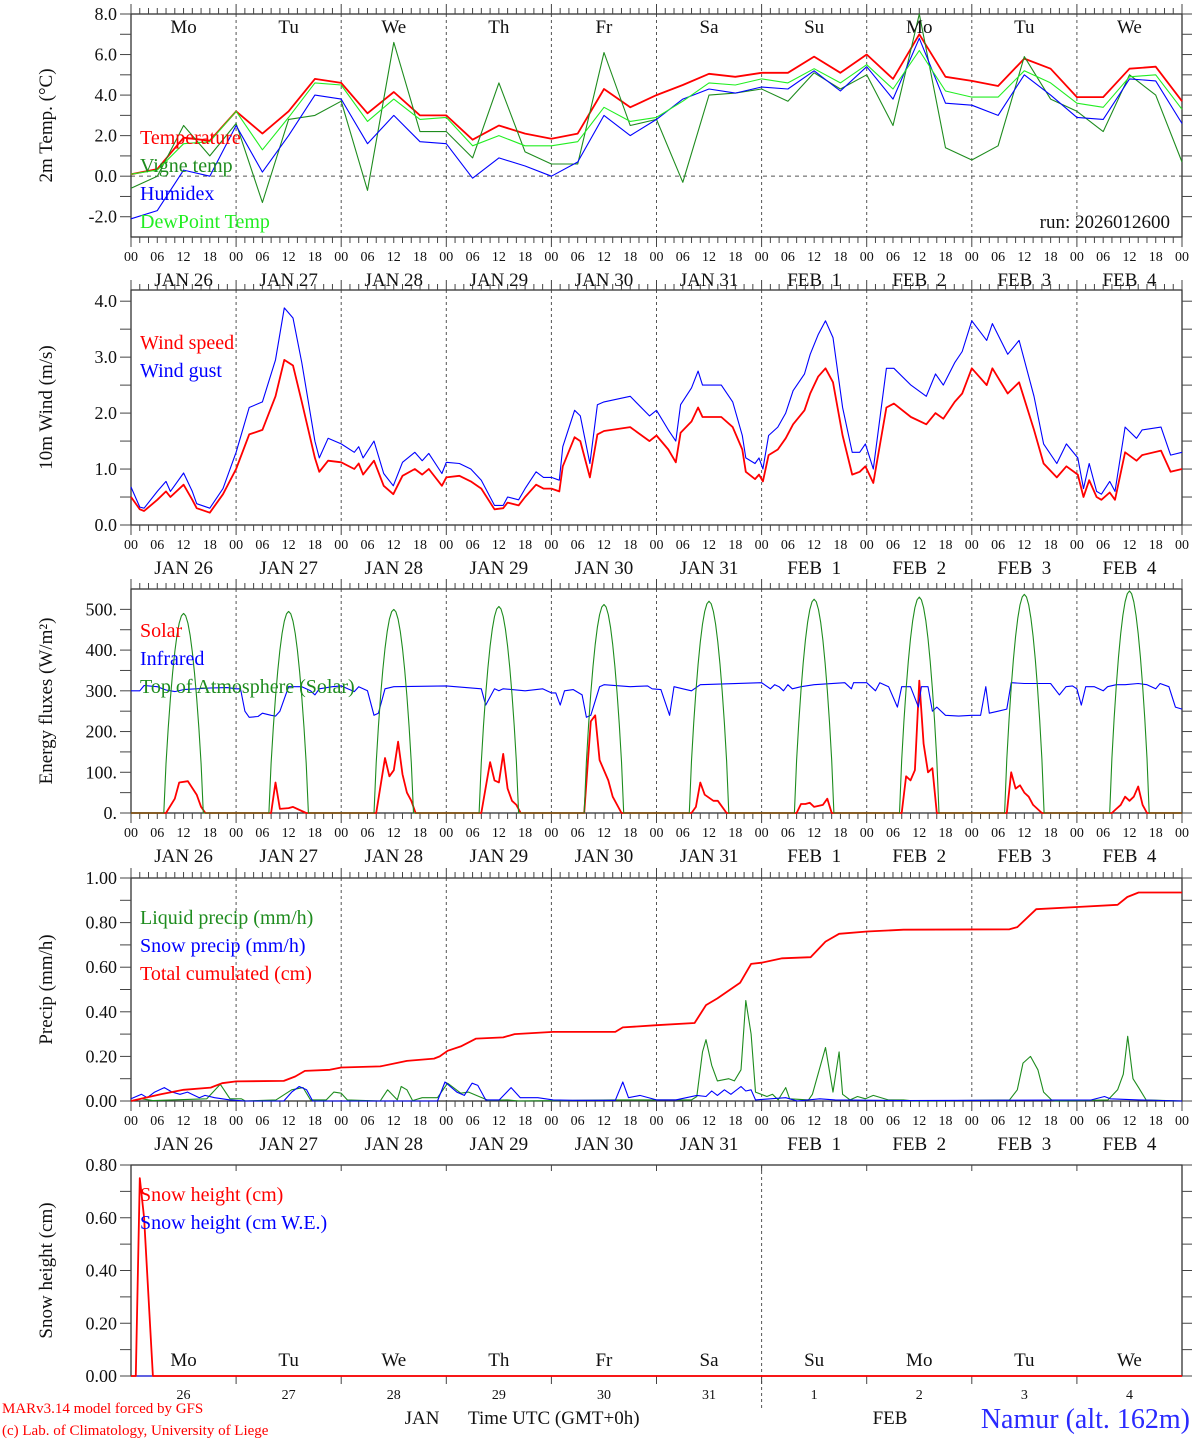 The height and width of the screenshot is (1440, 1194). I want to click on legend-entry: Infrared, so click(172, 659).